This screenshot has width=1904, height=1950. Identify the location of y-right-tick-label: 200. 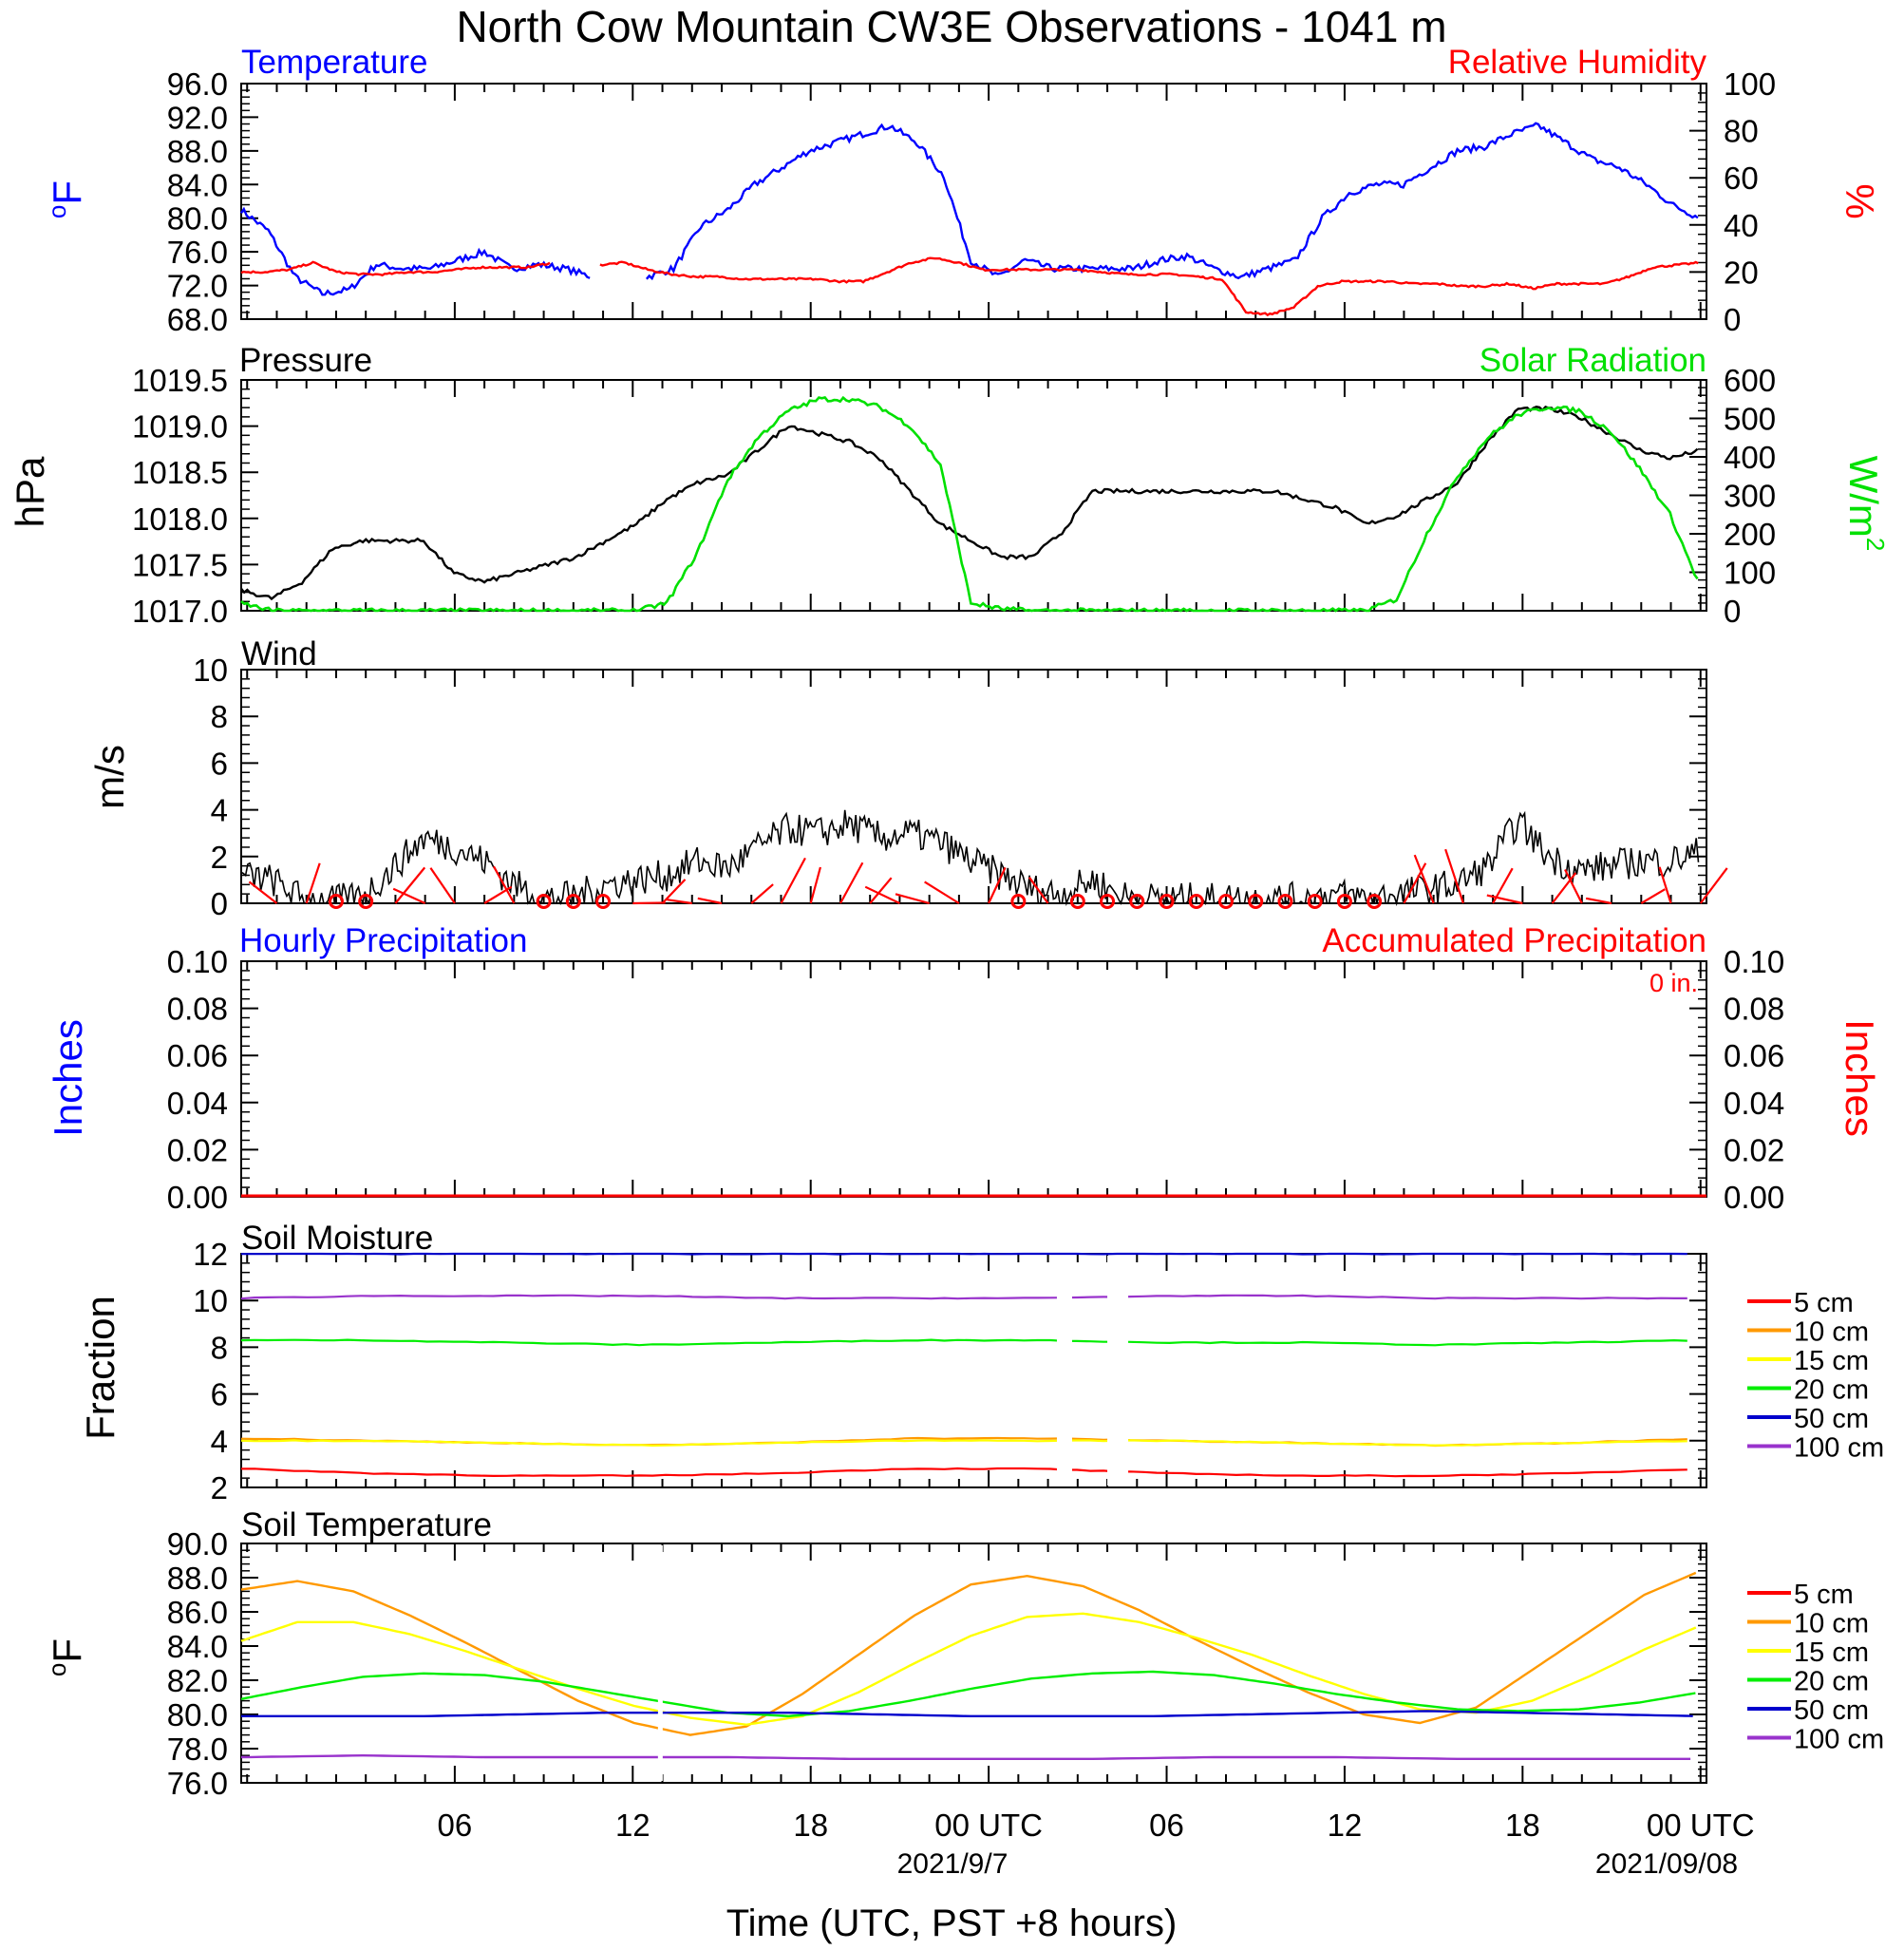
(1750, 534).